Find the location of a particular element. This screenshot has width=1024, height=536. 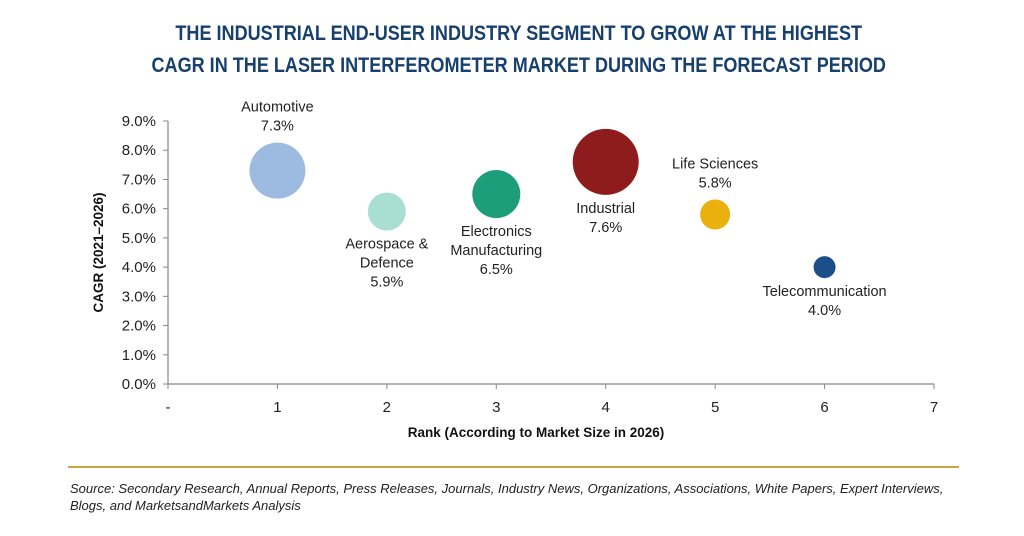

y-tick-label: 5.0% is located at coordinates (139, 238).